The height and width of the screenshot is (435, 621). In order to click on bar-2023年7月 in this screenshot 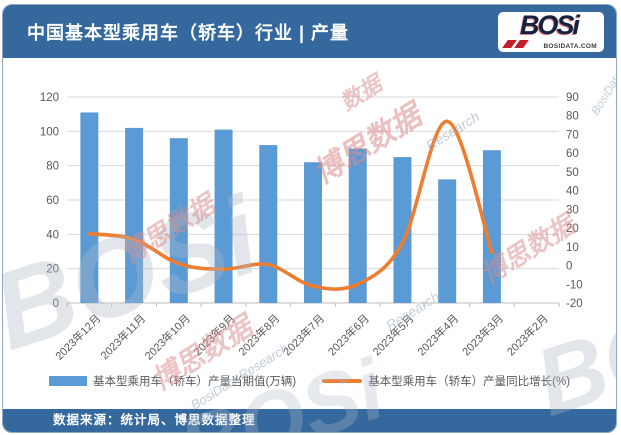, I will do `click(313, 232)`.